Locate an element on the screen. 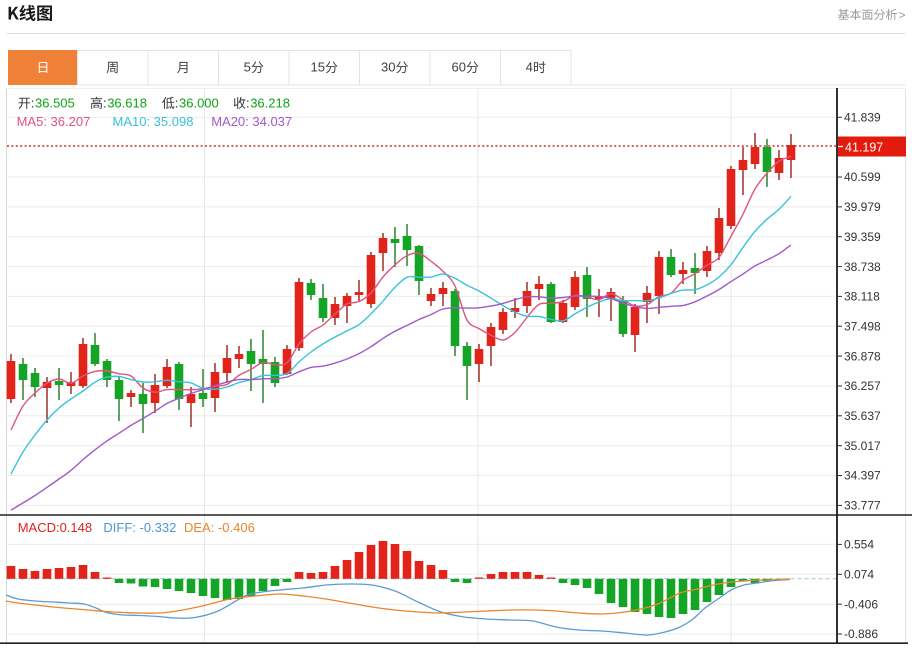 The image size is (912, 650). svg-text: 4 is located at coordinates (529, 67).